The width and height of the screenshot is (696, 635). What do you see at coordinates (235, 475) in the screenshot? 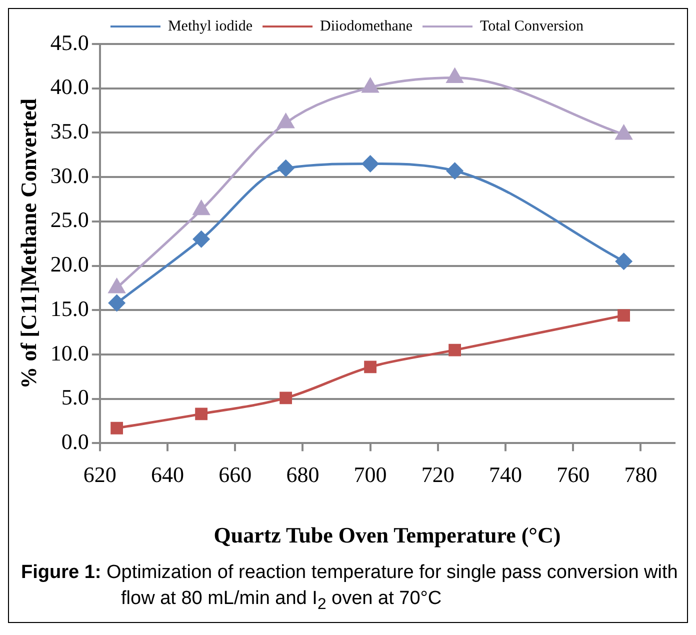
I see `x-tick-label: 660` at bounding box center [235, 475].